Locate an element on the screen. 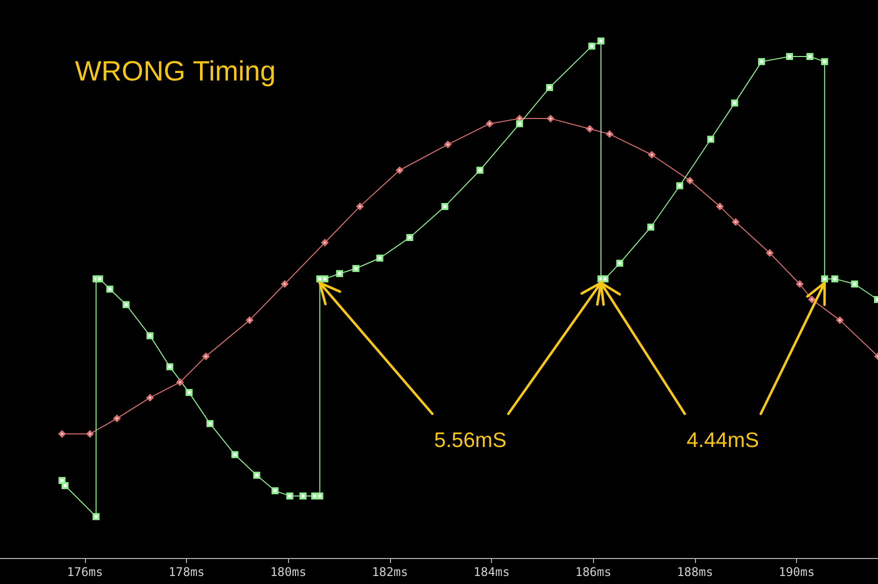 This screenshot has width=878, height=584. annotation: 4.44mS is located at coordinates (722, 440).